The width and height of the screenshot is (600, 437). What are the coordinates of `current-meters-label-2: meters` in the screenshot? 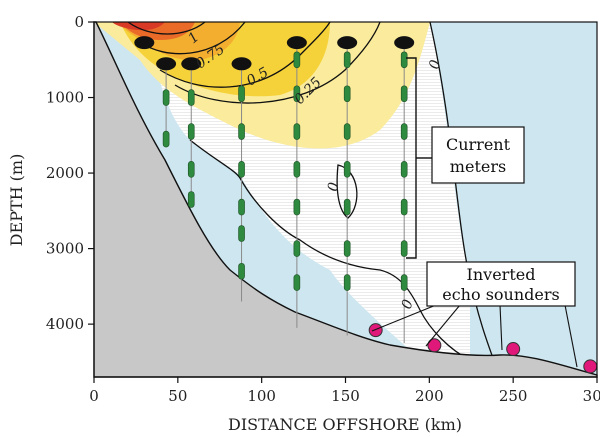 It's located at (478, 166).